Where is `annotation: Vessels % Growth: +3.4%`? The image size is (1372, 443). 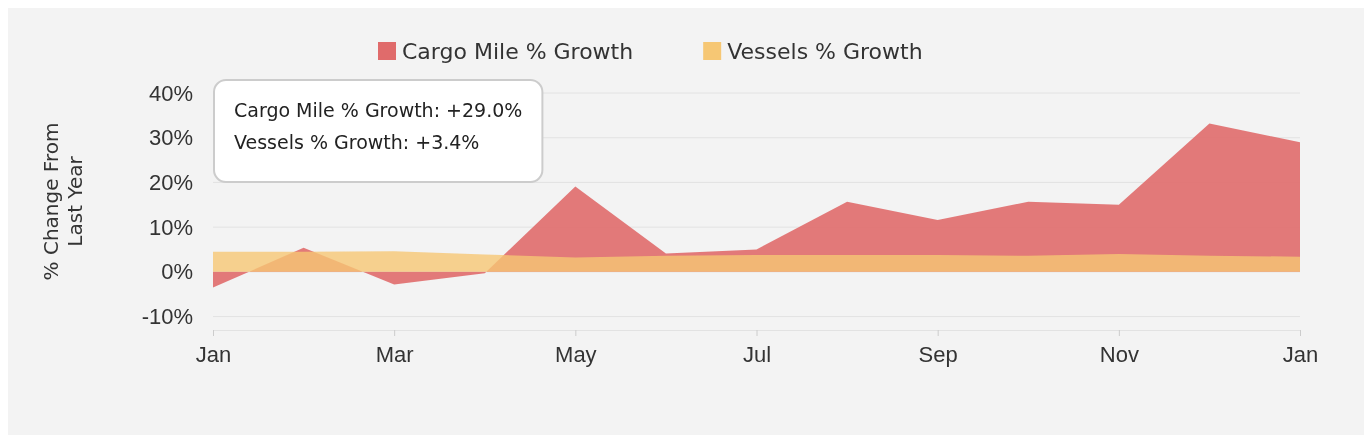 annotation: Vessels % Growth: +3.4% is located at coordinates (357, 142).